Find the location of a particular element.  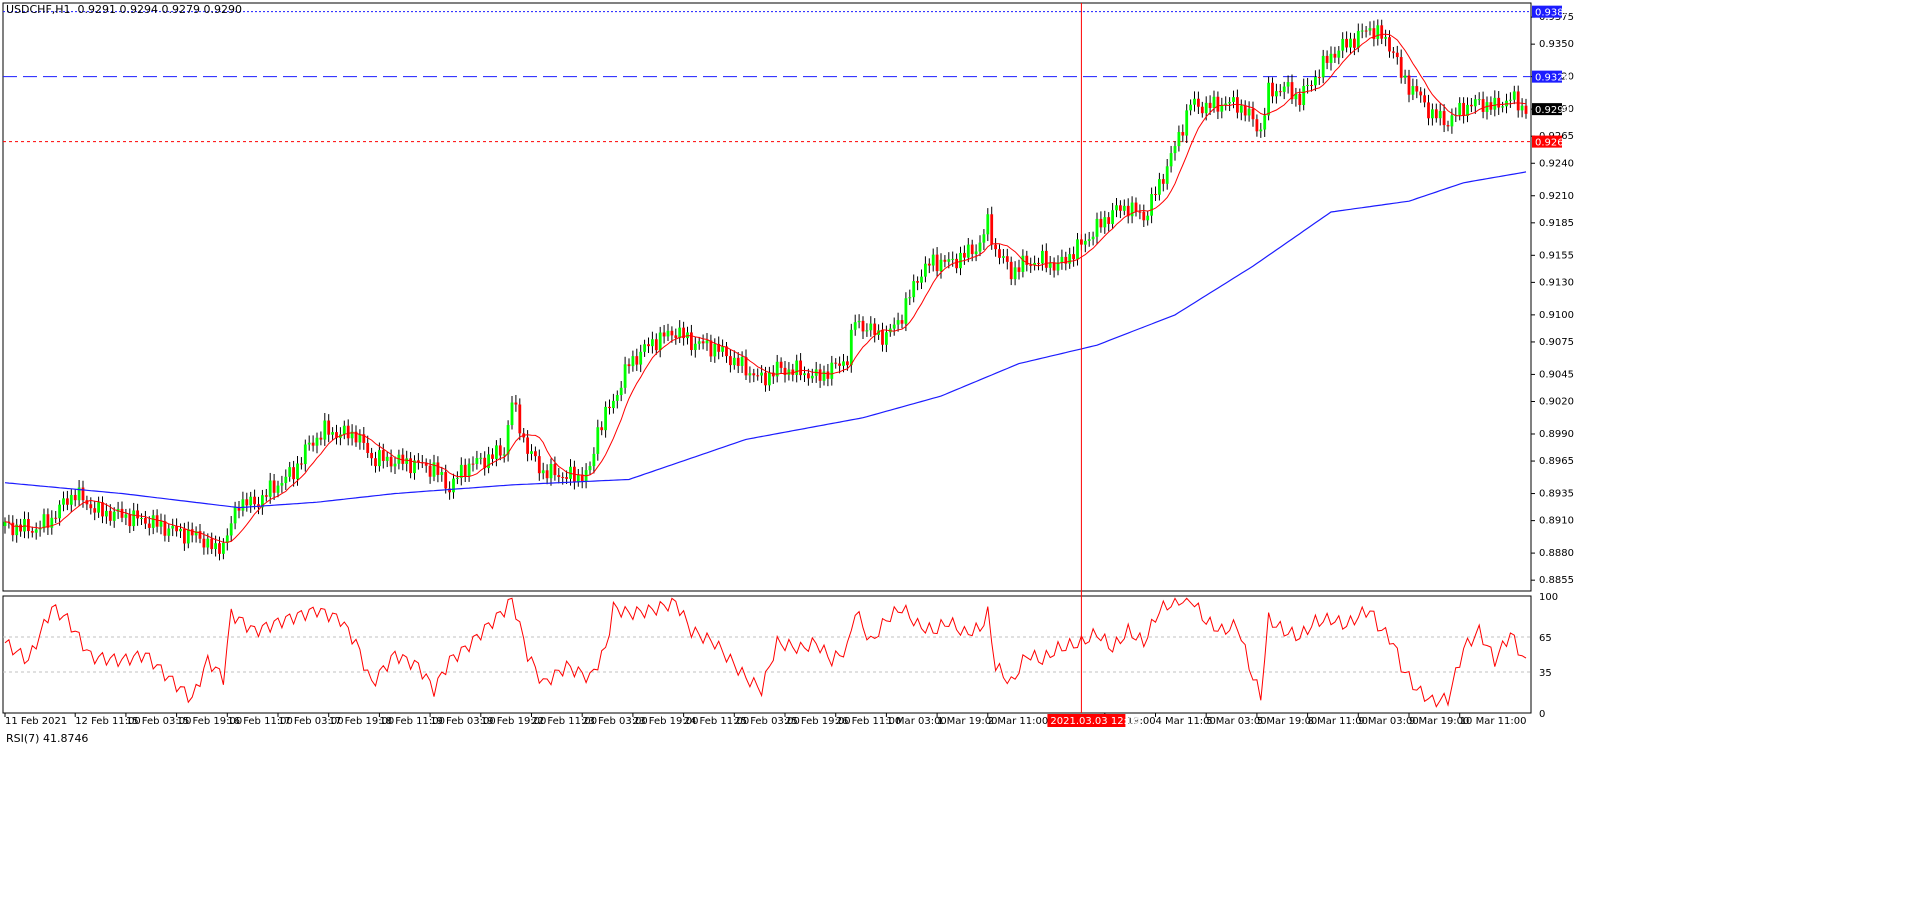

symbol-info: USDCHF,H1 0.9291 0.9294 0.9279 0.9290 is located at coordinates (124, 9).